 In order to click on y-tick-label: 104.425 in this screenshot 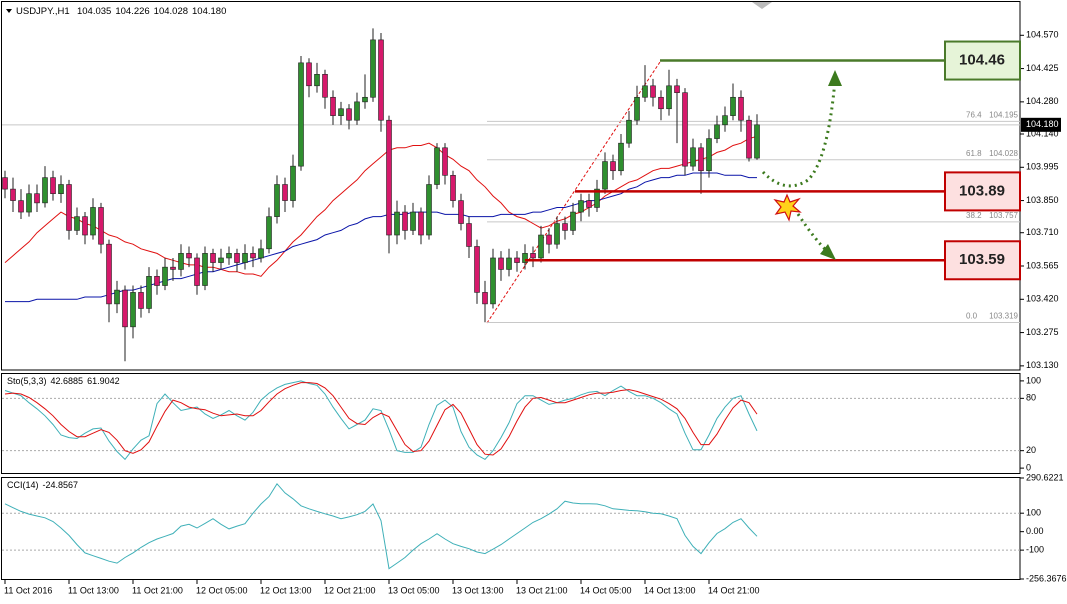, I will do `click(1042, 68)`.